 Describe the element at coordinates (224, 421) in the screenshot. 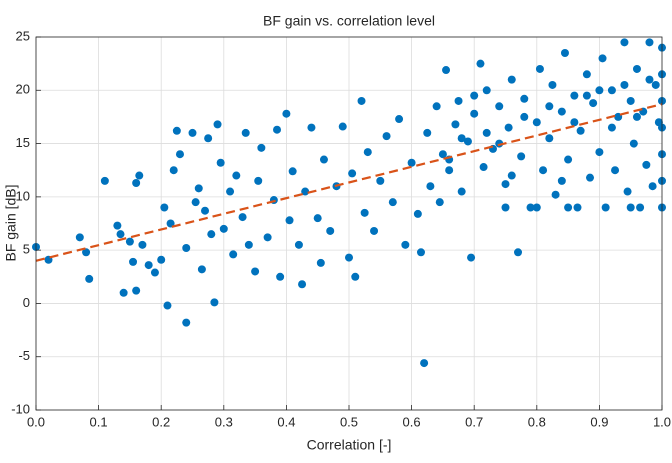

I see `x-tick-label: 0.3` at that location.